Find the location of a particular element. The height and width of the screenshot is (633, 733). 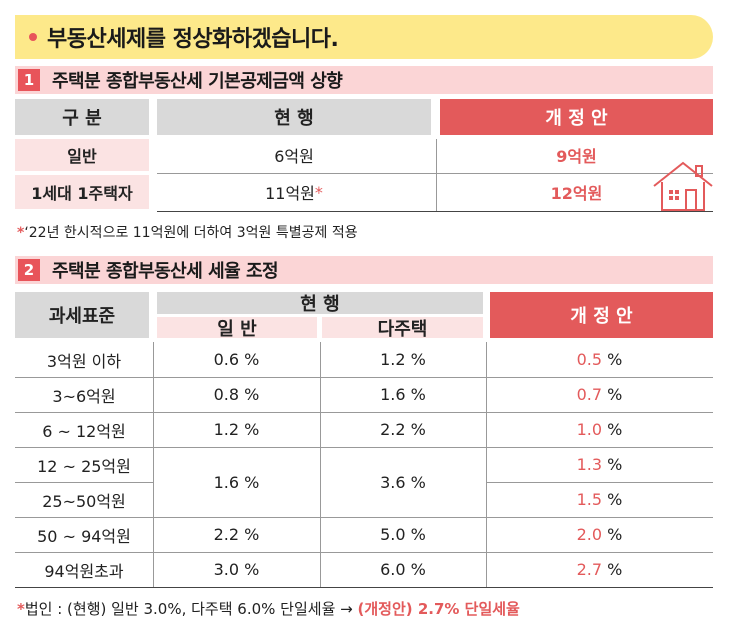

row-general-label: 일반 is located at coordinates (82, 155).